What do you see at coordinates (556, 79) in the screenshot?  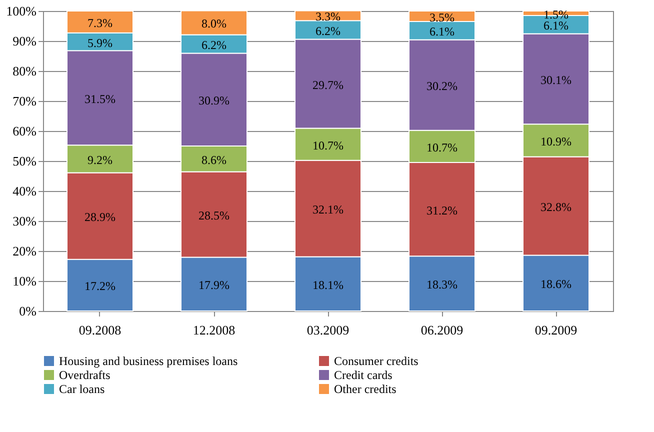 I see `data-label: 30.1%` at bounding box center [556, 79].